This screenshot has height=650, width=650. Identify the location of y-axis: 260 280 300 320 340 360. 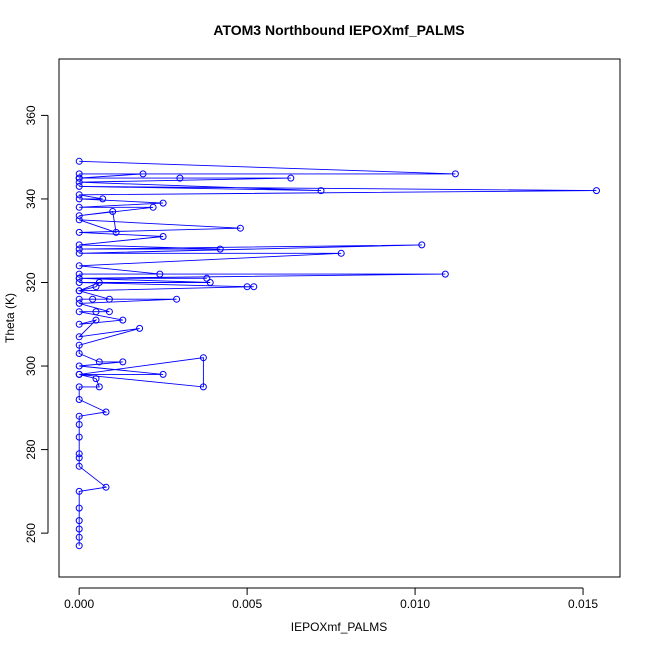
(36, 324).